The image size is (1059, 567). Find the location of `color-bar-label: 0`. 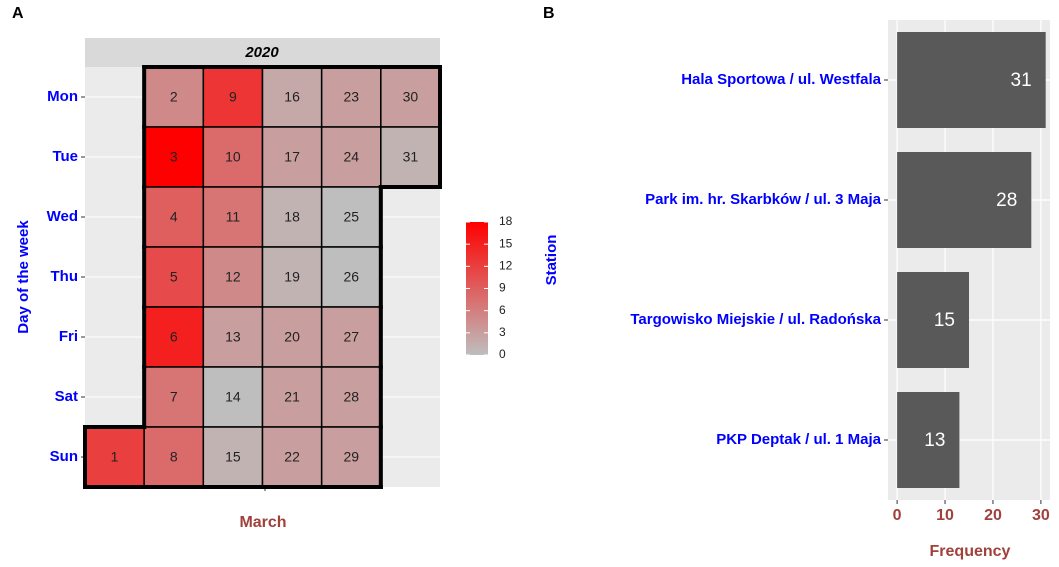

color-bar-label: 0 is located at coordinates (502, 354).